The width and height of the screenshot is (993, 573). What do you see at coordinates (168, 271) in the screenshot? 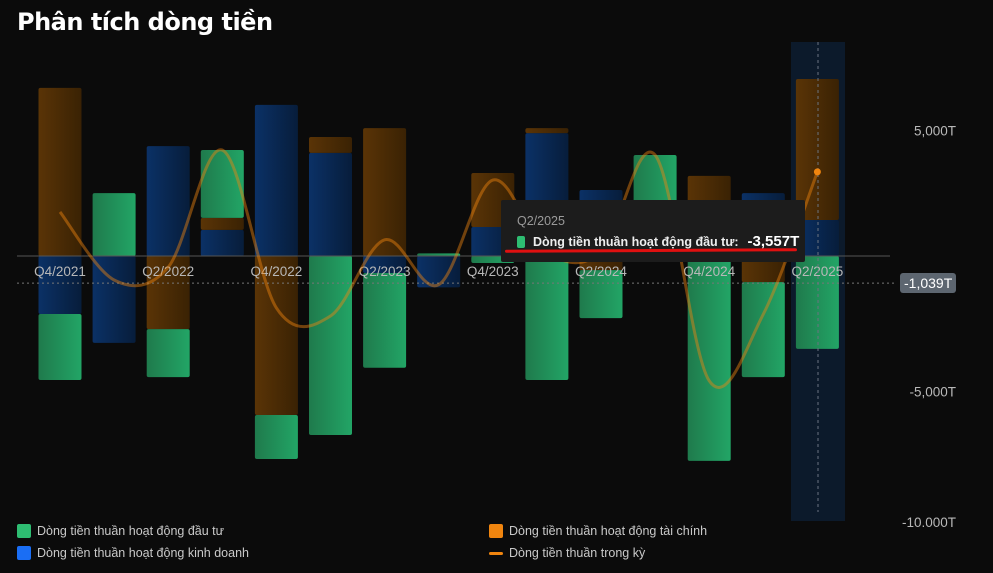
I see `x-tick-label: Q2/2022` at bounding box center [168, 271].